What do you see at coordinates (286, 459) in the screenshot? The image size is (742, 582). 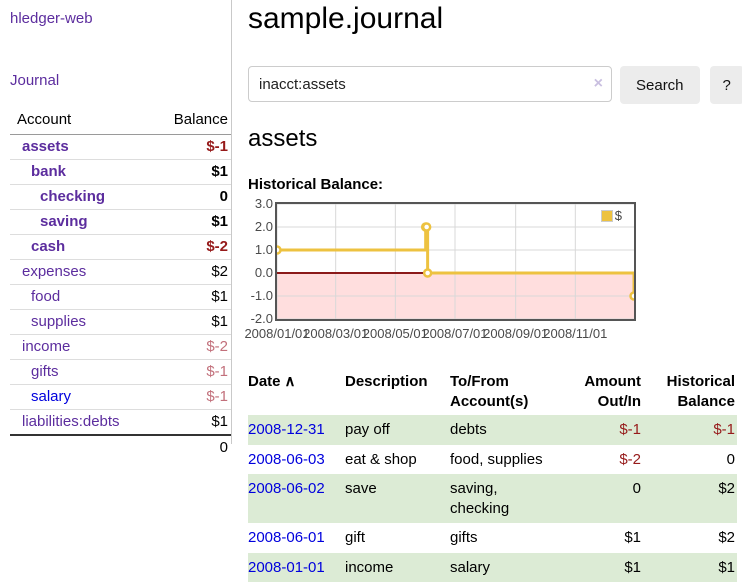 I see `transaction-date-link: 2008-06-03` at bounding box center [286, 459].